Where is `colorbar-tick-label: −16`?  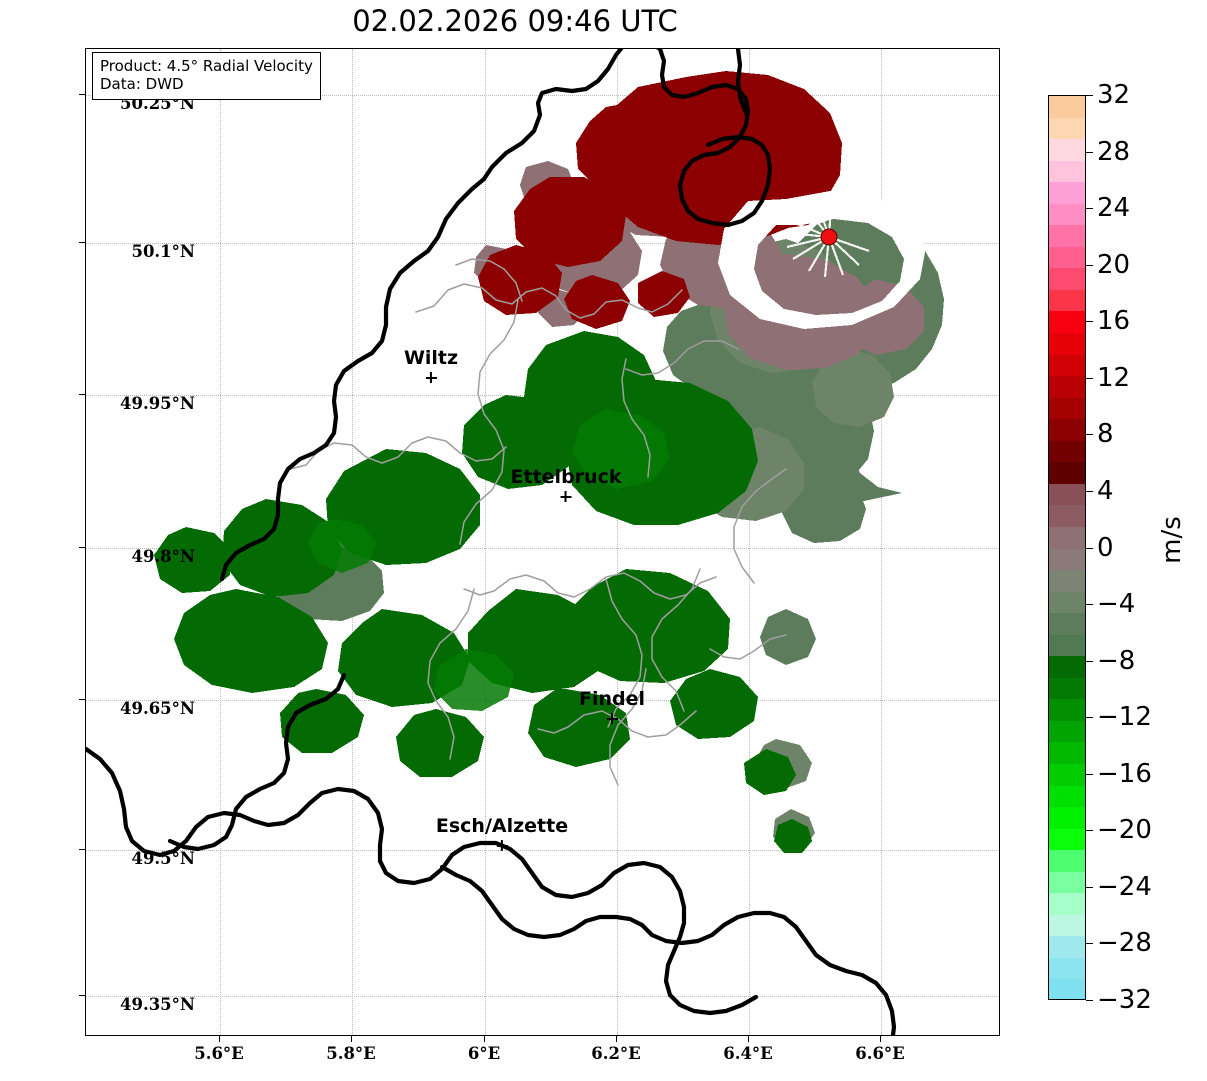 colorbar-tick-label: −16 is located at coordinates (1124, 773).